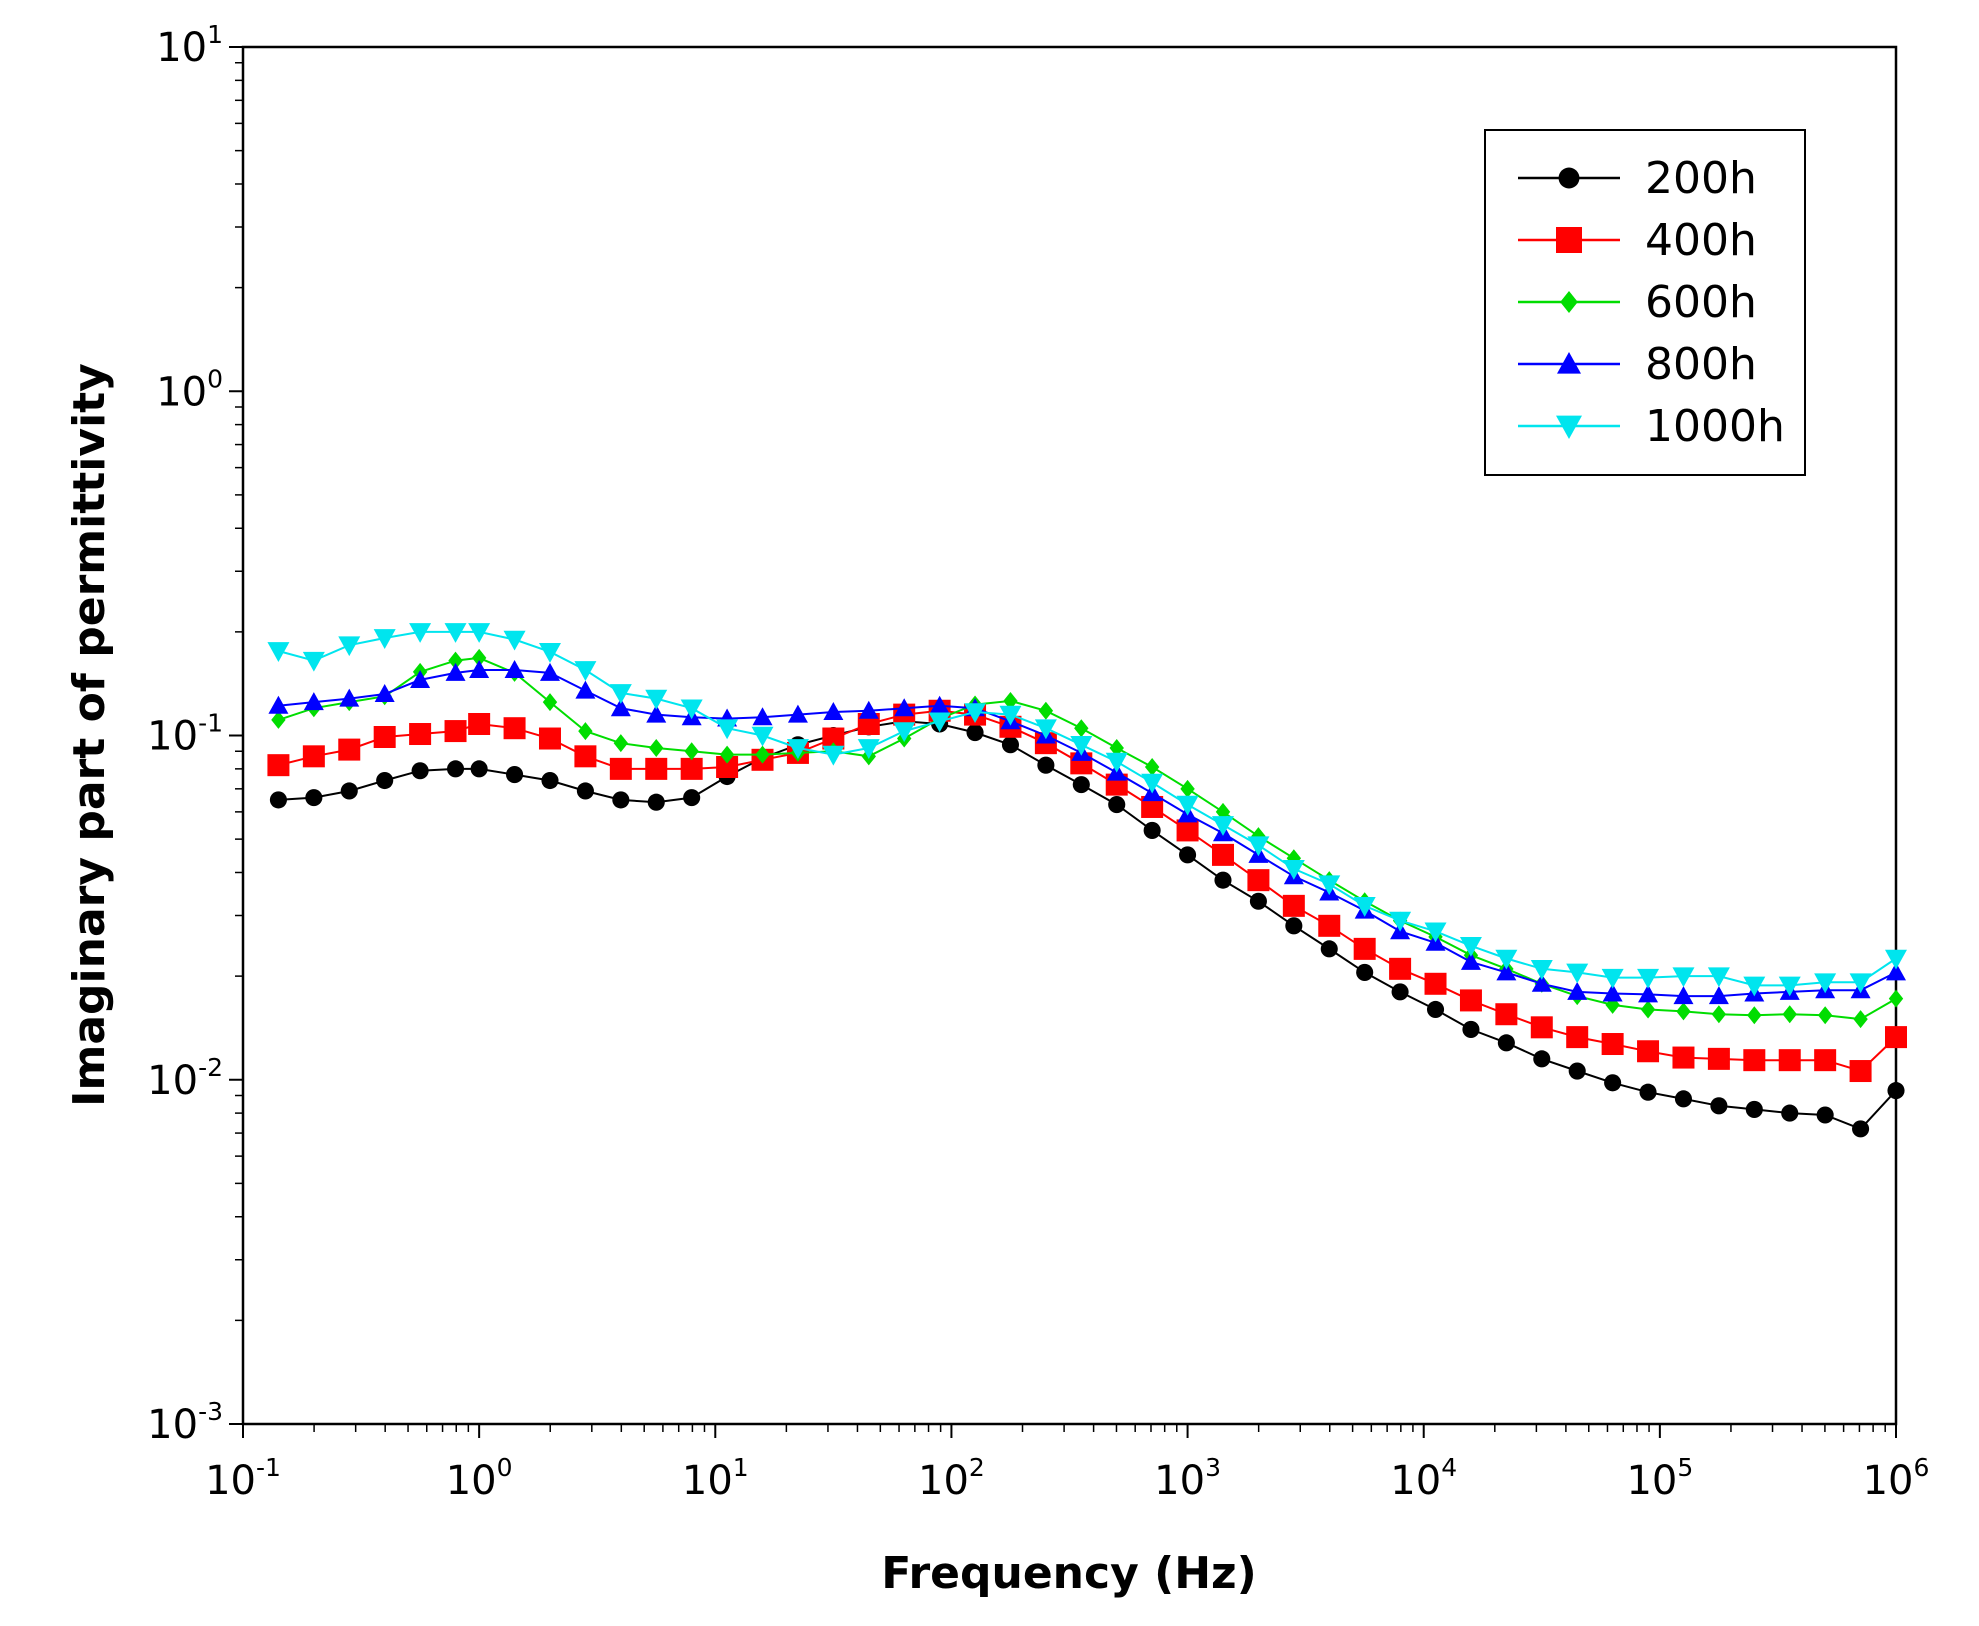 The height and width of the screenshot is (1626, 1979). What do you see at coordinates (977, 1467) in the screenshot?
I see `tick-exponent: 2` at bounding box center [977, 1467].